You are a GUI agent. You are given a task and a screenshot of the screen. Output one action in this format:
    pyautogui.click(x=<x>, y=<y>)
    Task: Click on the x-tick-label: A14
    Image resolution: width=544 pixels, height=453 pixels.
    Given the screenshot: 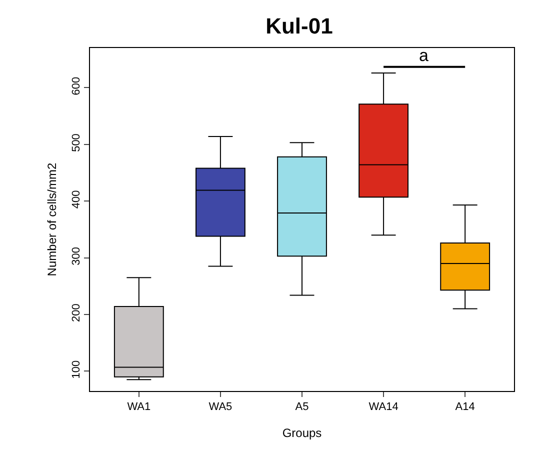 What is the action you would take?
    pyautogui.click(x=465, y=407)
    